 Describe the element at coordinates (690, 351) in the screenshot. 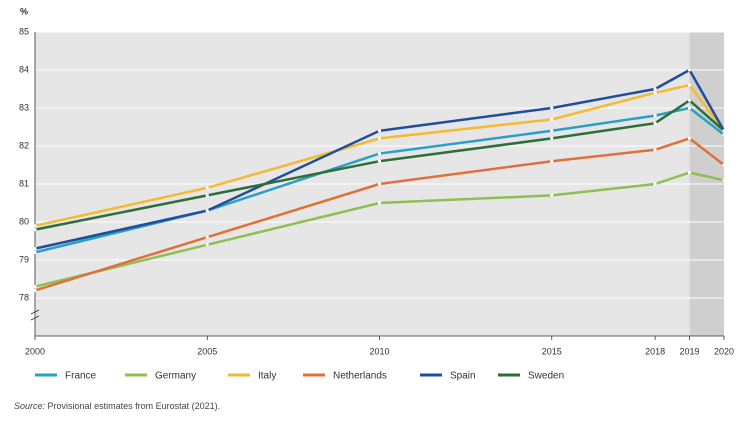

I see `x-tick-label: 2019` at that location.